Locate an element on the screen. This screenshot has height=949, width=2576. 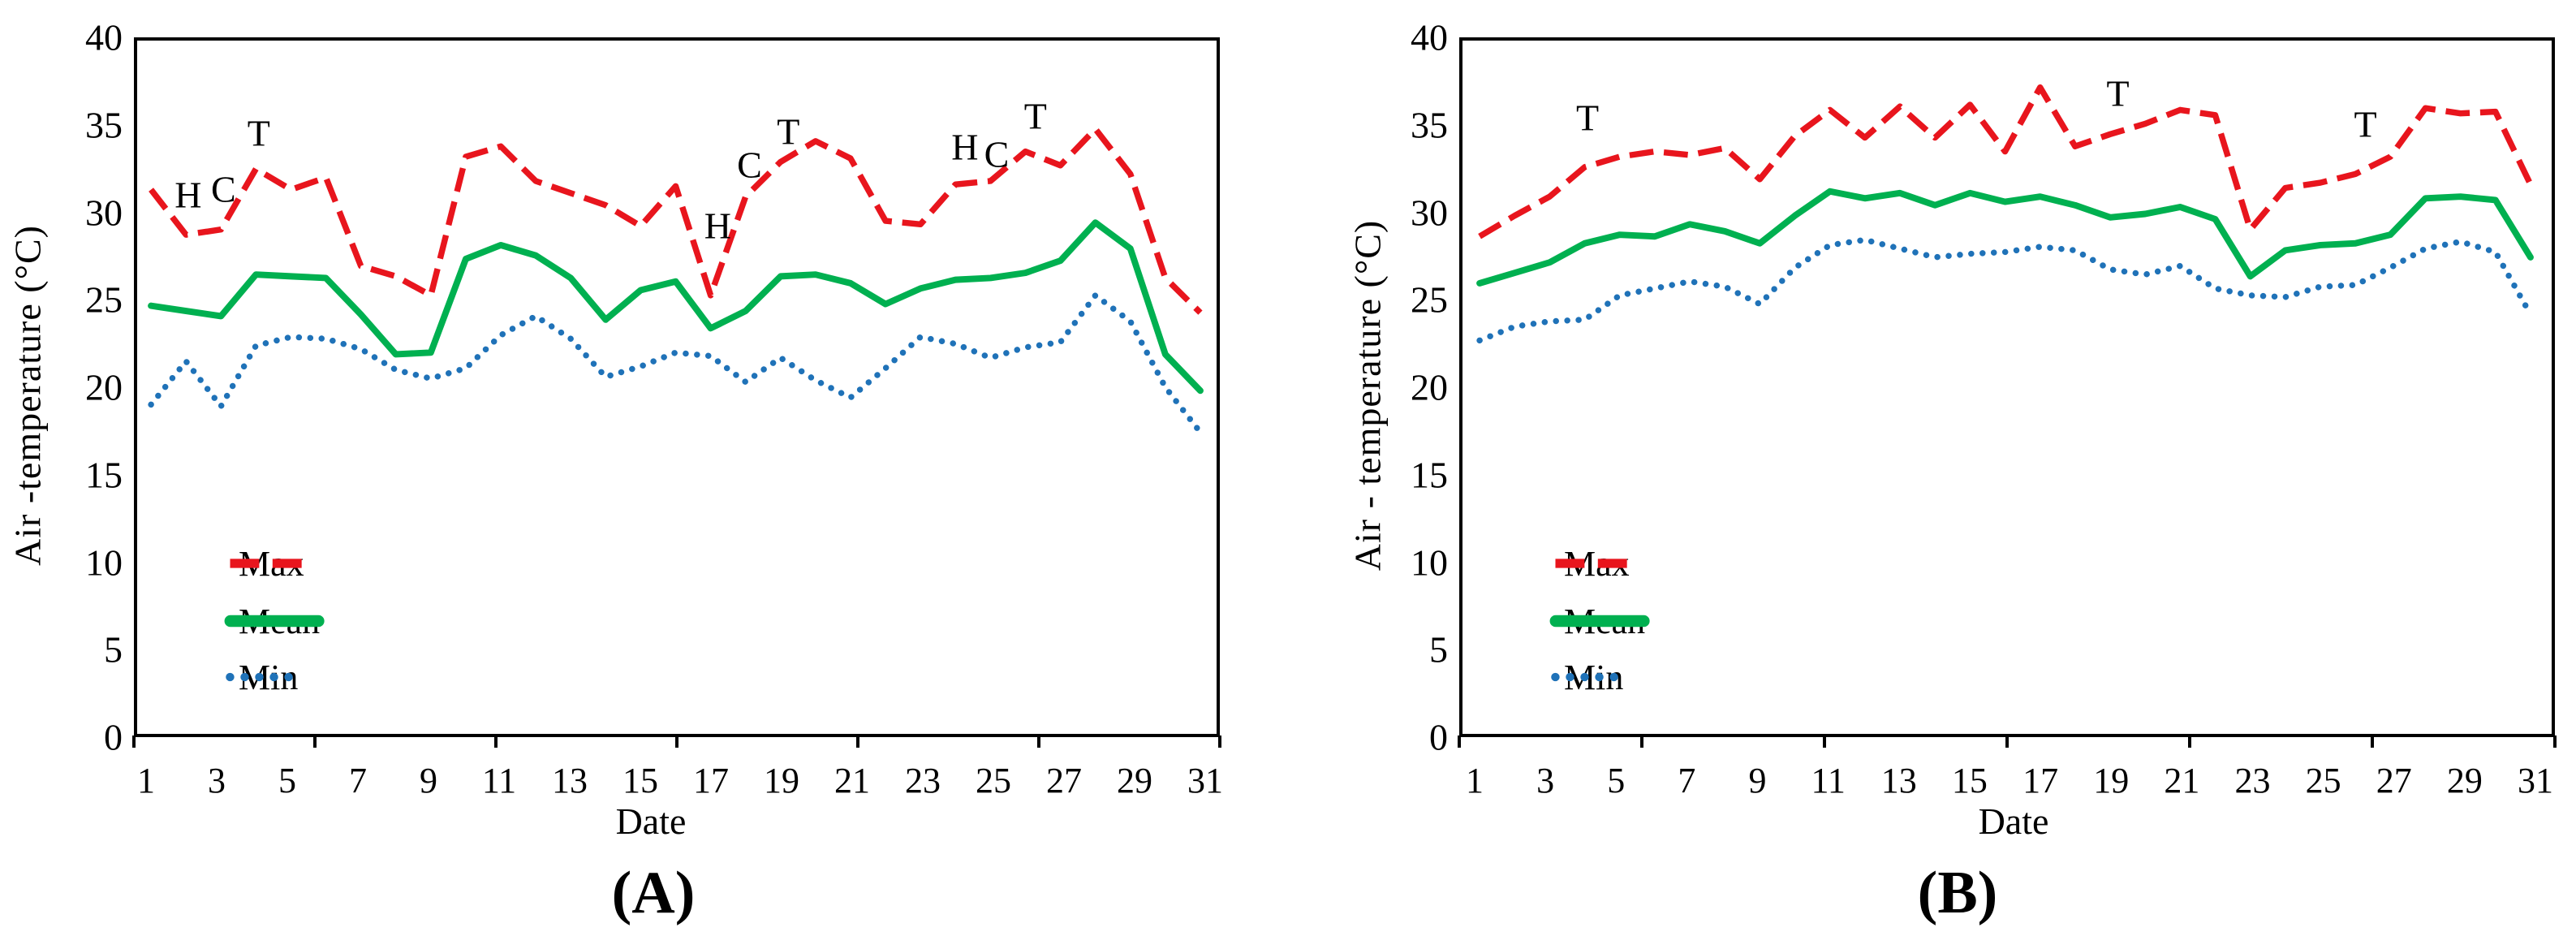
series-mean-line is located at coordinates (2005, 238).